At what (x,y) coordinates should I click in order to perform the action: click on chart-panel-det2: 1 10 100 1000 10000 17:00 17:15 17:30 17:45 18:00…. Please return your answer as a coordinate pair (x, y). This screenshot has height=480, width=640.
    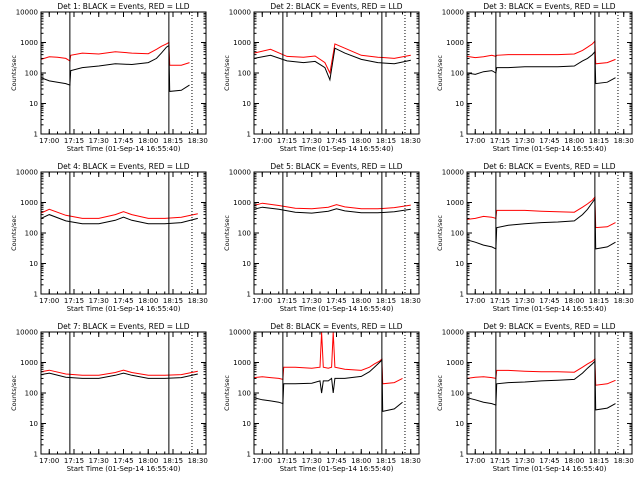
    Looking at the image, I should click on (322, 77).